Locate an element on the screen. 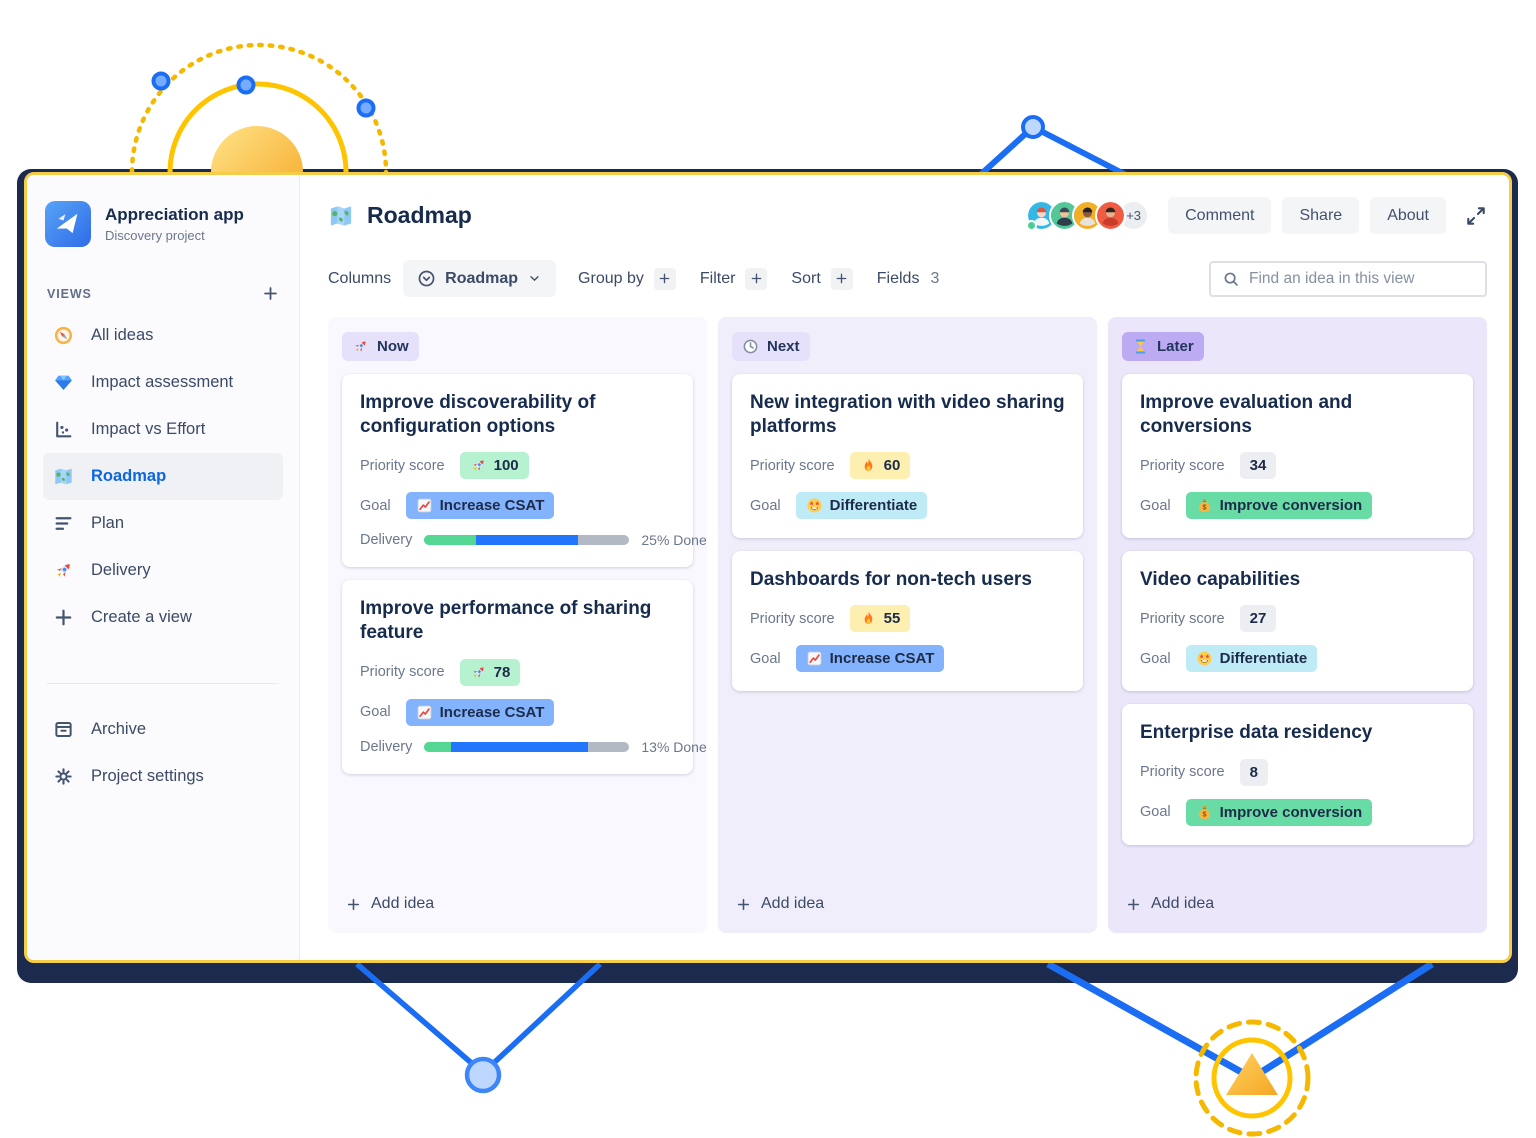  priority-score-badge-value: 78 is located at coordinates (502, 672).